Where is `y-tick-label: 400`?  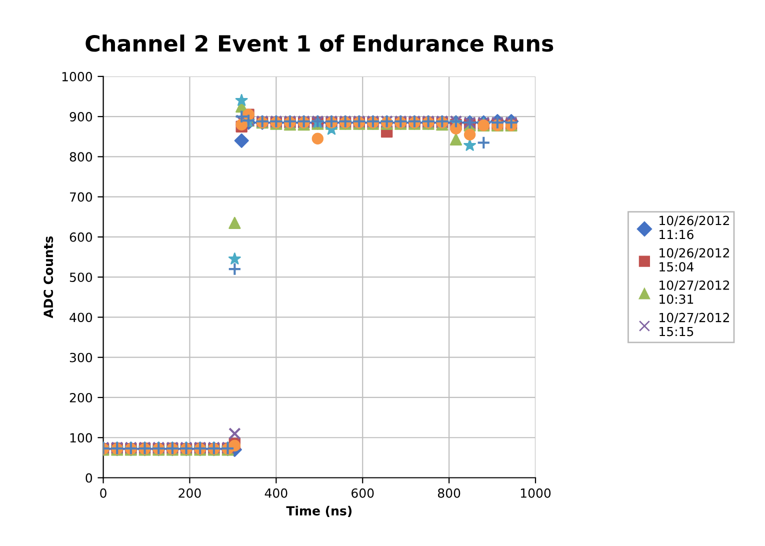 y-tick-label: 400 is located at coordinates (81, 317).